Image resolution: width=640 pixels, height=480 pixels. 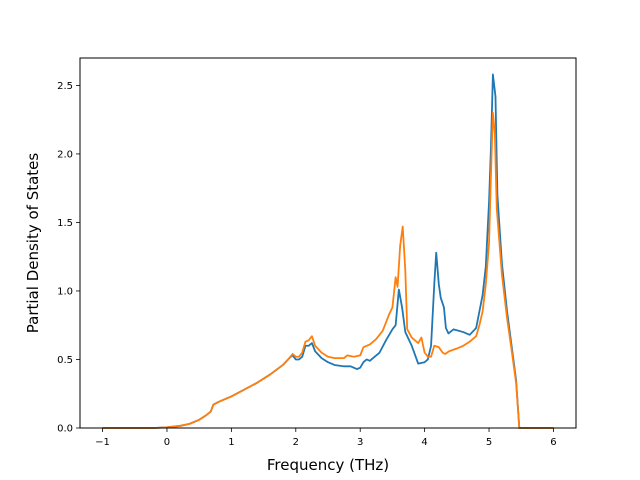 What do you see at coordinates (424, 442) in the screenshot?
I see `x-tick-label: 4` at bounding box center [424, 442].